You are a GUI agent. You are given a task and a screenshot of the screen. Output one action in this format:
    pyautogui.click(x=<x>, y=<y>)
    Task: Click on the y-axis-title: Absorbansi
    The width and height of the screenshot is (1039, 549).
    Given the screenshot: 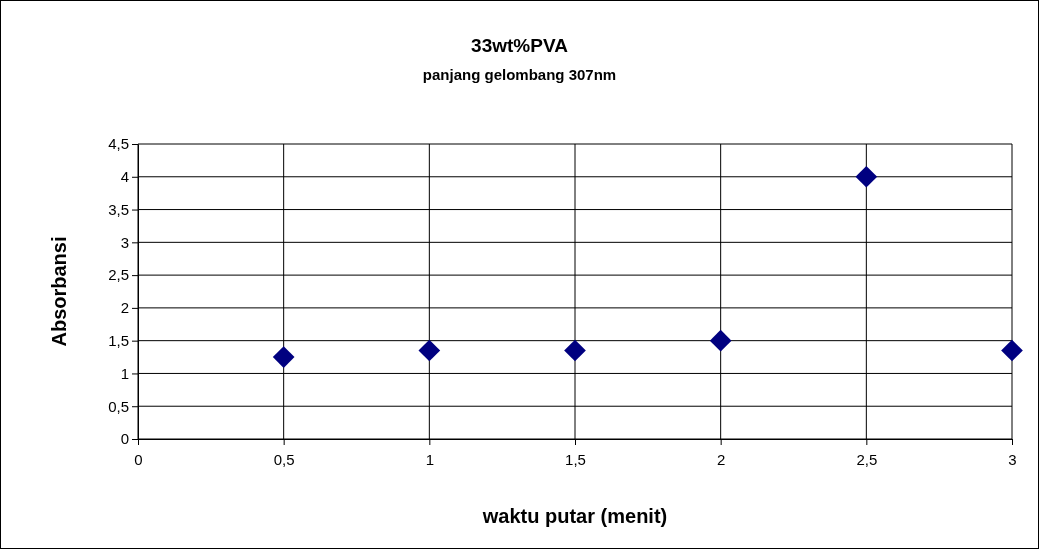 What is the action you would take?
    pyautogui.click(x=59, y=291)
    